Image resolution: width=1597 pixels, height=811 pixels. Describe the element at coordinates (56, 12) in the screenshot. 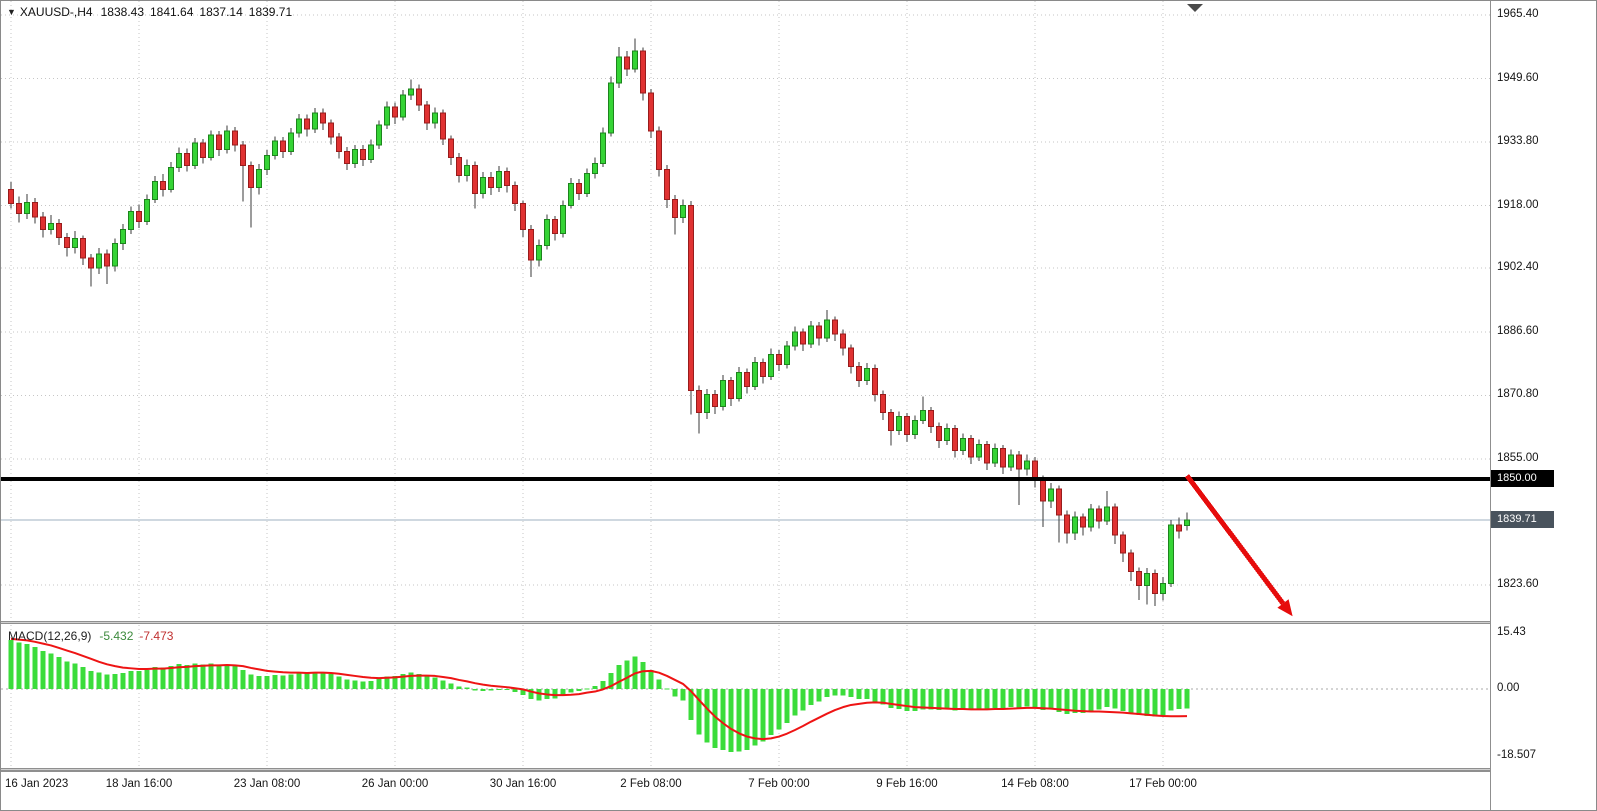

I see `symbol-name: XAUUSD-,H4` at that location.